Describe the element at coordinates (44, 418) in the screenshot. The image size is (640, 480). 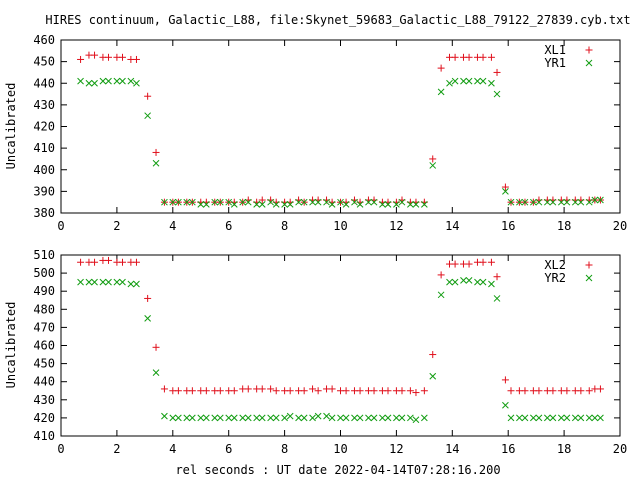
I see `y-tick-label: 420` at that location.